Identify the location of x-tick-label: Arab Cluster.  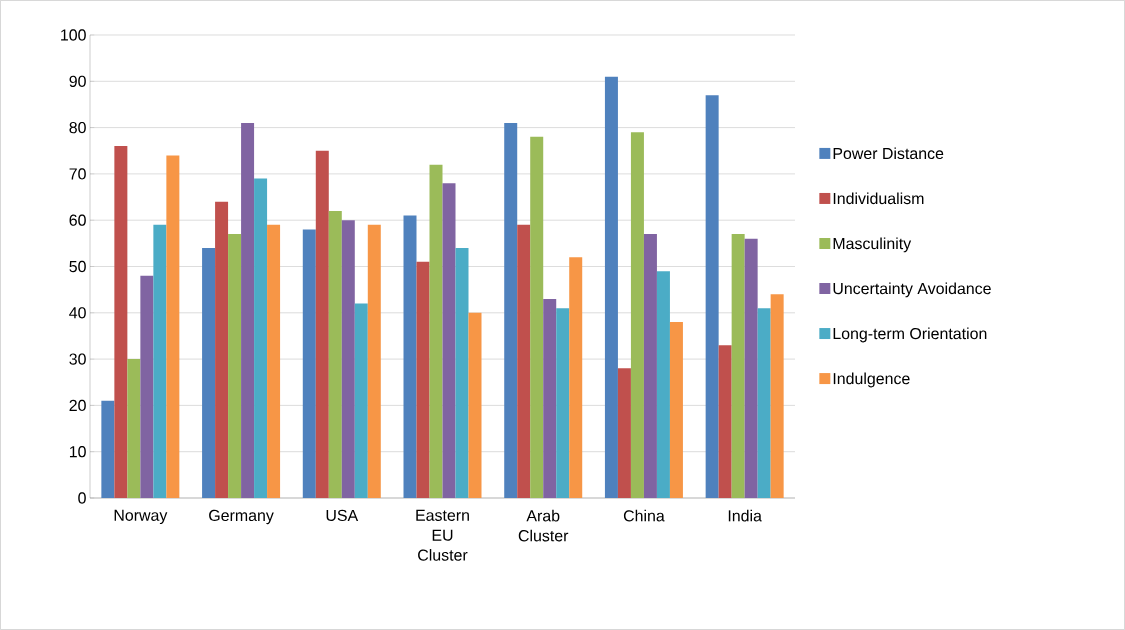
(543, 525).